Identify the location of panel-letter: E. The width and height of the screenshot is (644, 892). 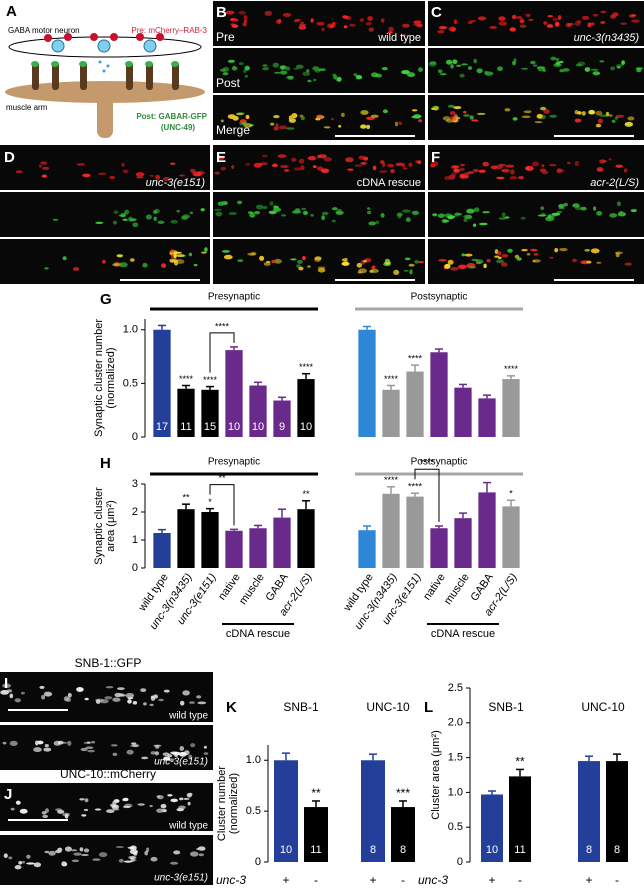
(221, 157).